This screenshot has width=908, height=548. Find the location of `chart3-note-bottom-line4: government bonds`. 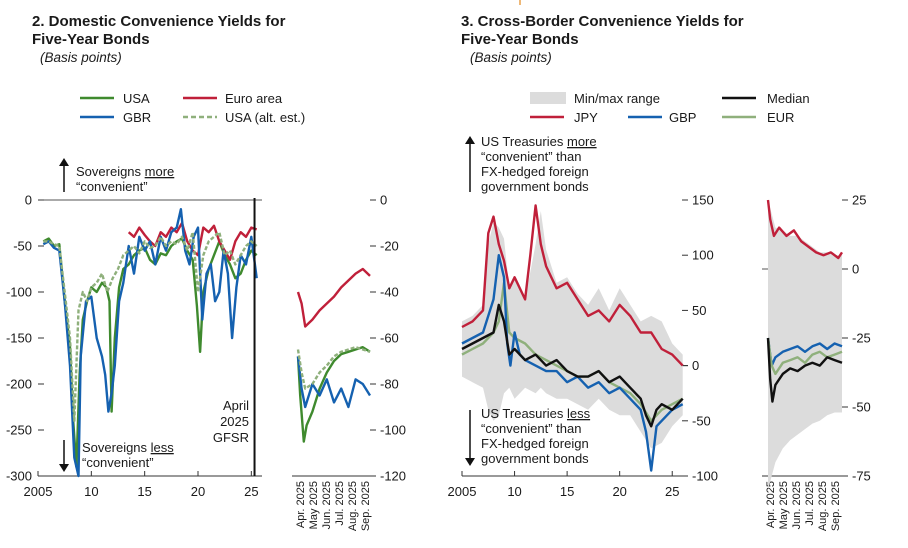

chart3-note-bottom-line4: government bonds is located at coordinates (535, 458).